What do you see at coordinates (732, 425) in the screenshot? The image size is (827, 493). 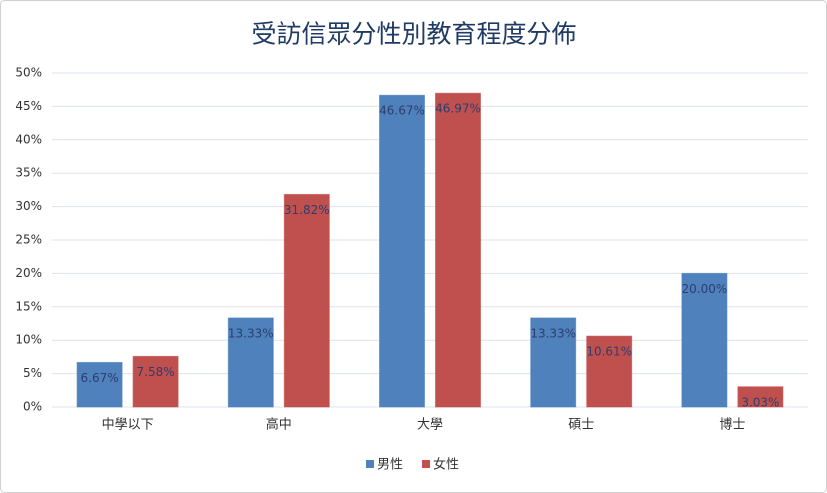 I see `x-tick-label: 博士` at bounding box center [732, 425].